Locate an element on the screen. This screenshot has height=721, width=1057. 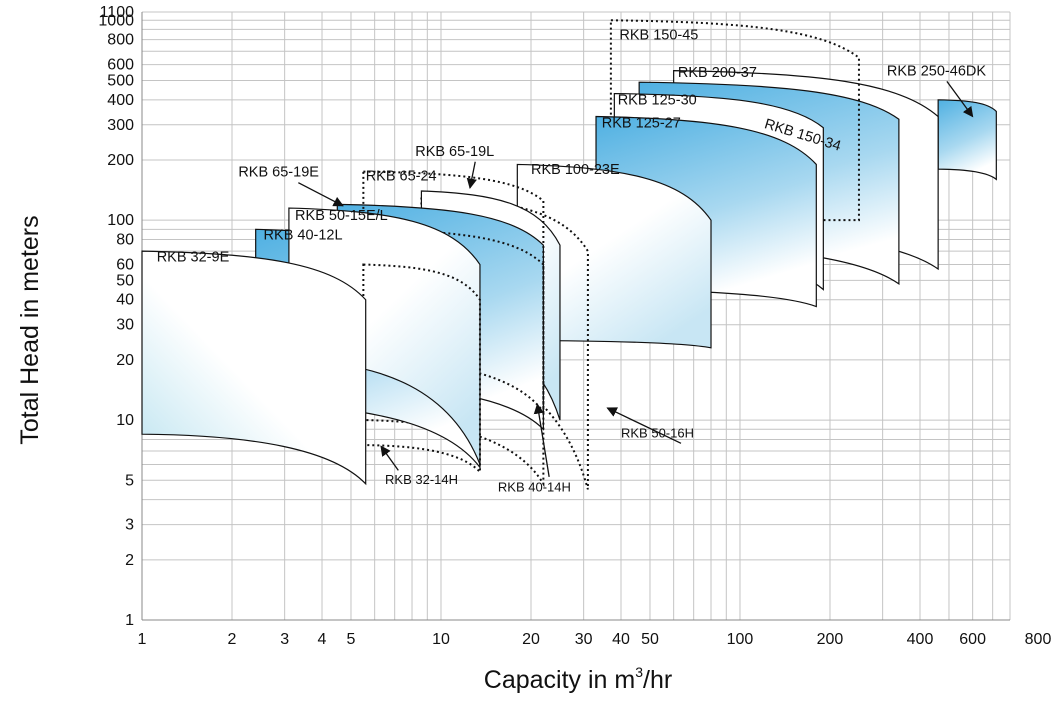
y-axis-title: Total Head in meters is located at coordinates (30, 329).